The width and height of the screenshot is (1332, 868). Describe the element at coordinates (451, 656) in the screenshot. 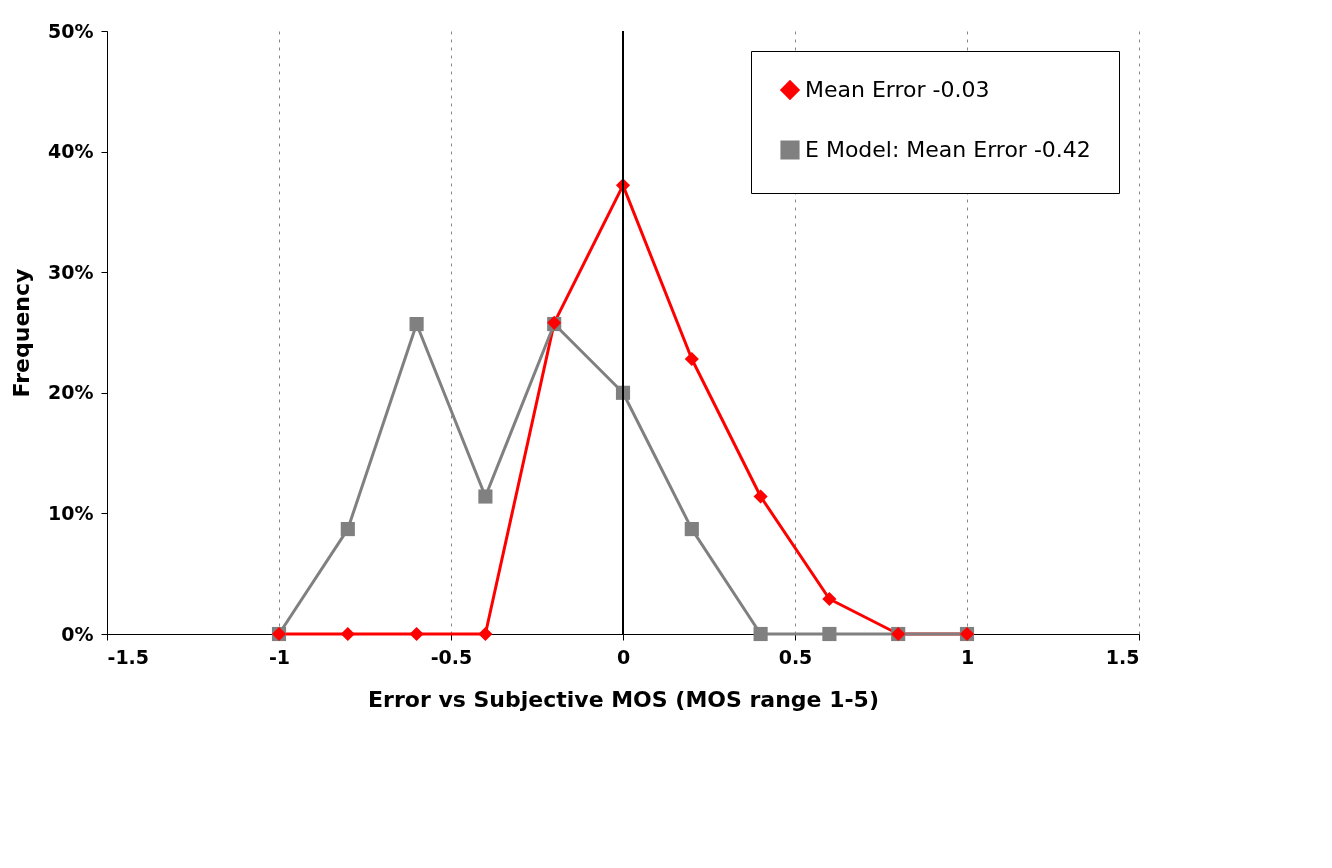

I see `x-tick-label: -0.5` at that location.